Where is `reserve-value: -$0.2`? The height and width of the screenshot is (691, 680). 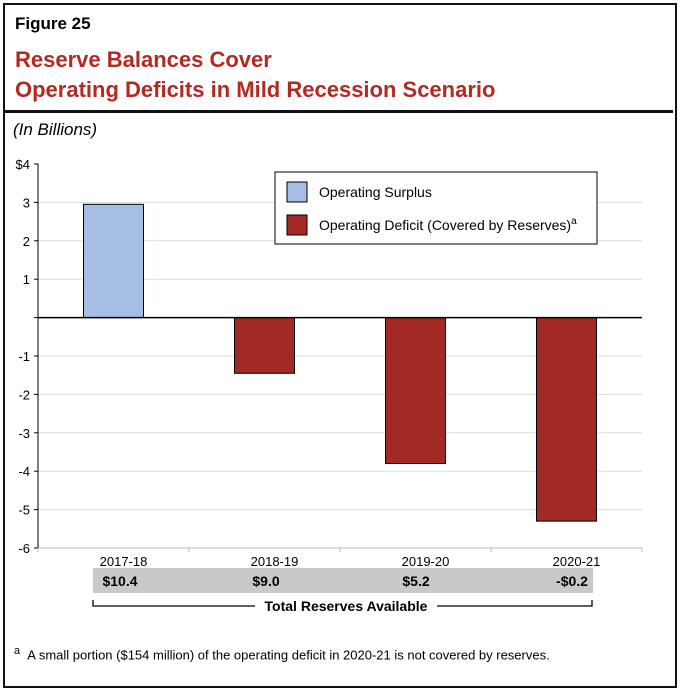
reserve-value: -$0.2 is located at coordinates (572, 581).